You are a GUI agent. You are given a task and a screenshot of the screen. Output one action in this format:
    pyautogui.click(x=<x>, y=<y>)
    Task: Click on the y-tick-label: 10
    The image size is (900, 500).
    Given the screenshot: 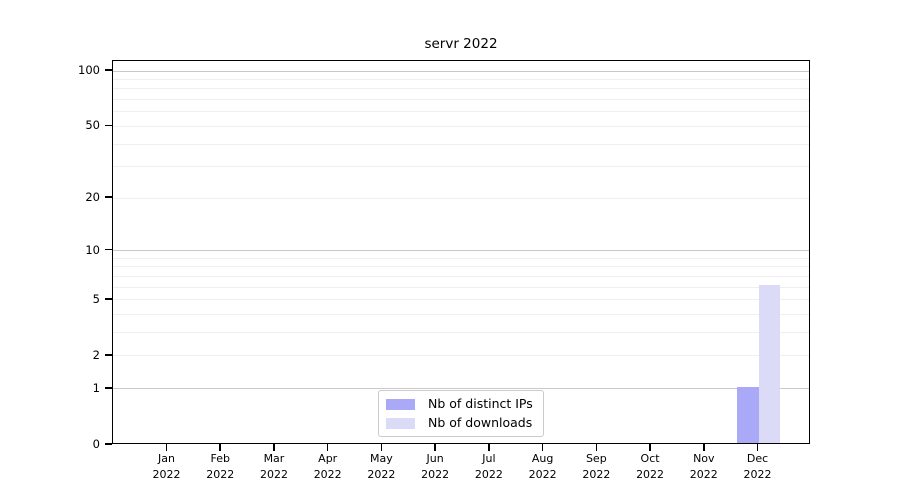 What is the action you would take?
    pyautogui.click(x=92, y=249)
    